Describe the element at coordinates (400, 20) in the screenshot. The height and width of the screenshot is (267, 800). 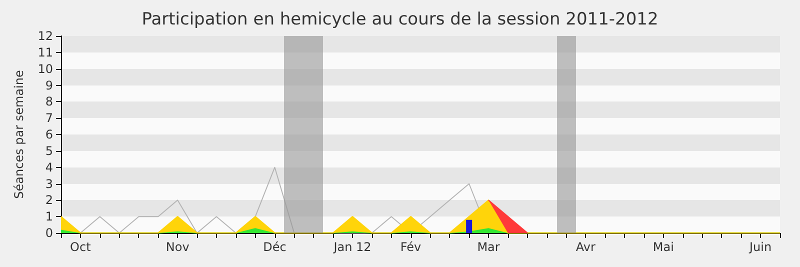
I see `chart-title: Participation en hemicycle au cours de la session 2011-2012` at that location.